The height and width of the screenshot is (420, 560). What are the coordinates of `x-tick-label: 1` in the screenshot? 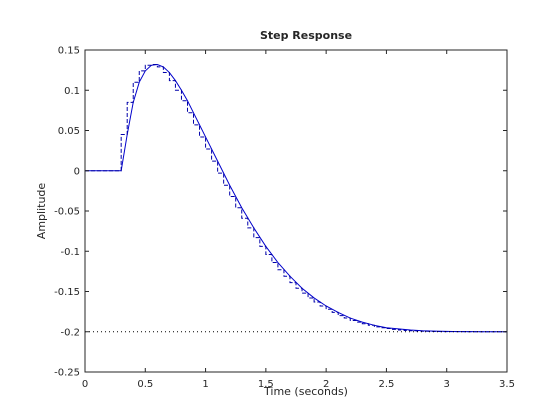 It's located at (205, 384).